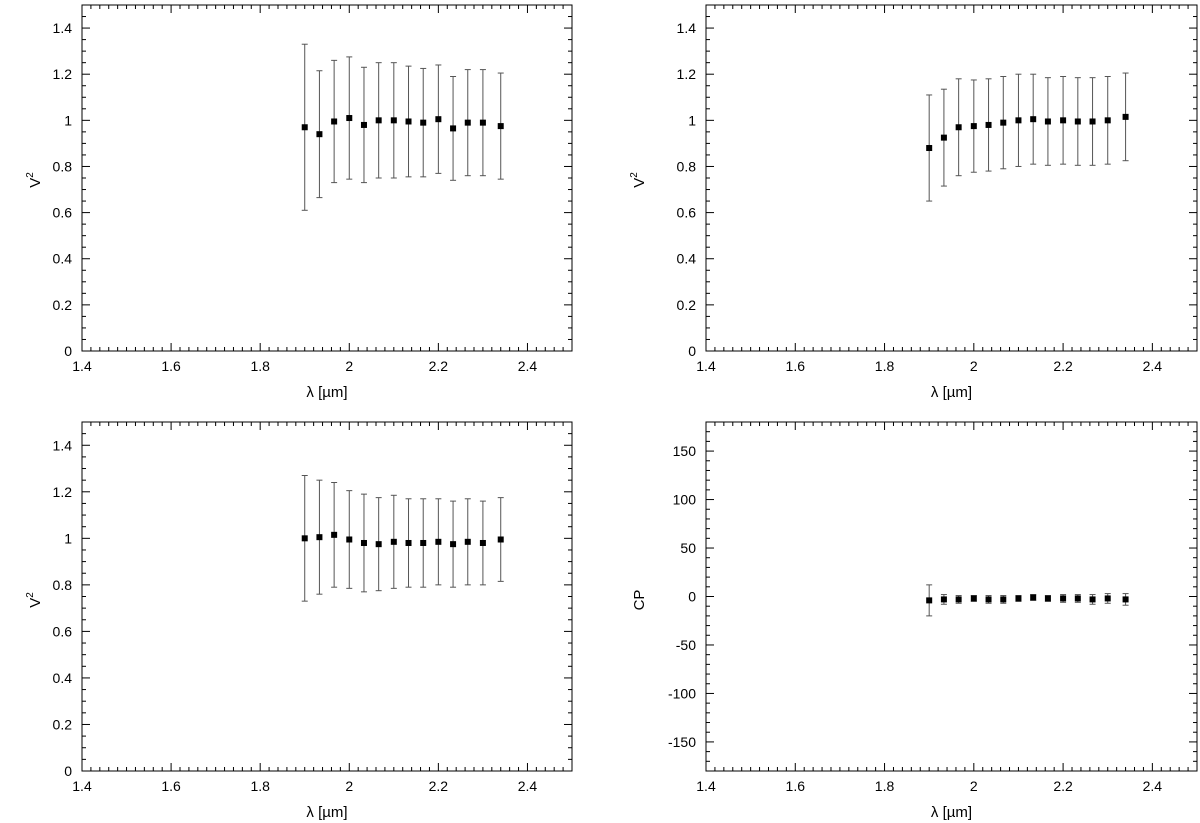  Describe the element at coordinates (682, 742) in the screenshot. I see `y-tick-label: -150` at that location.